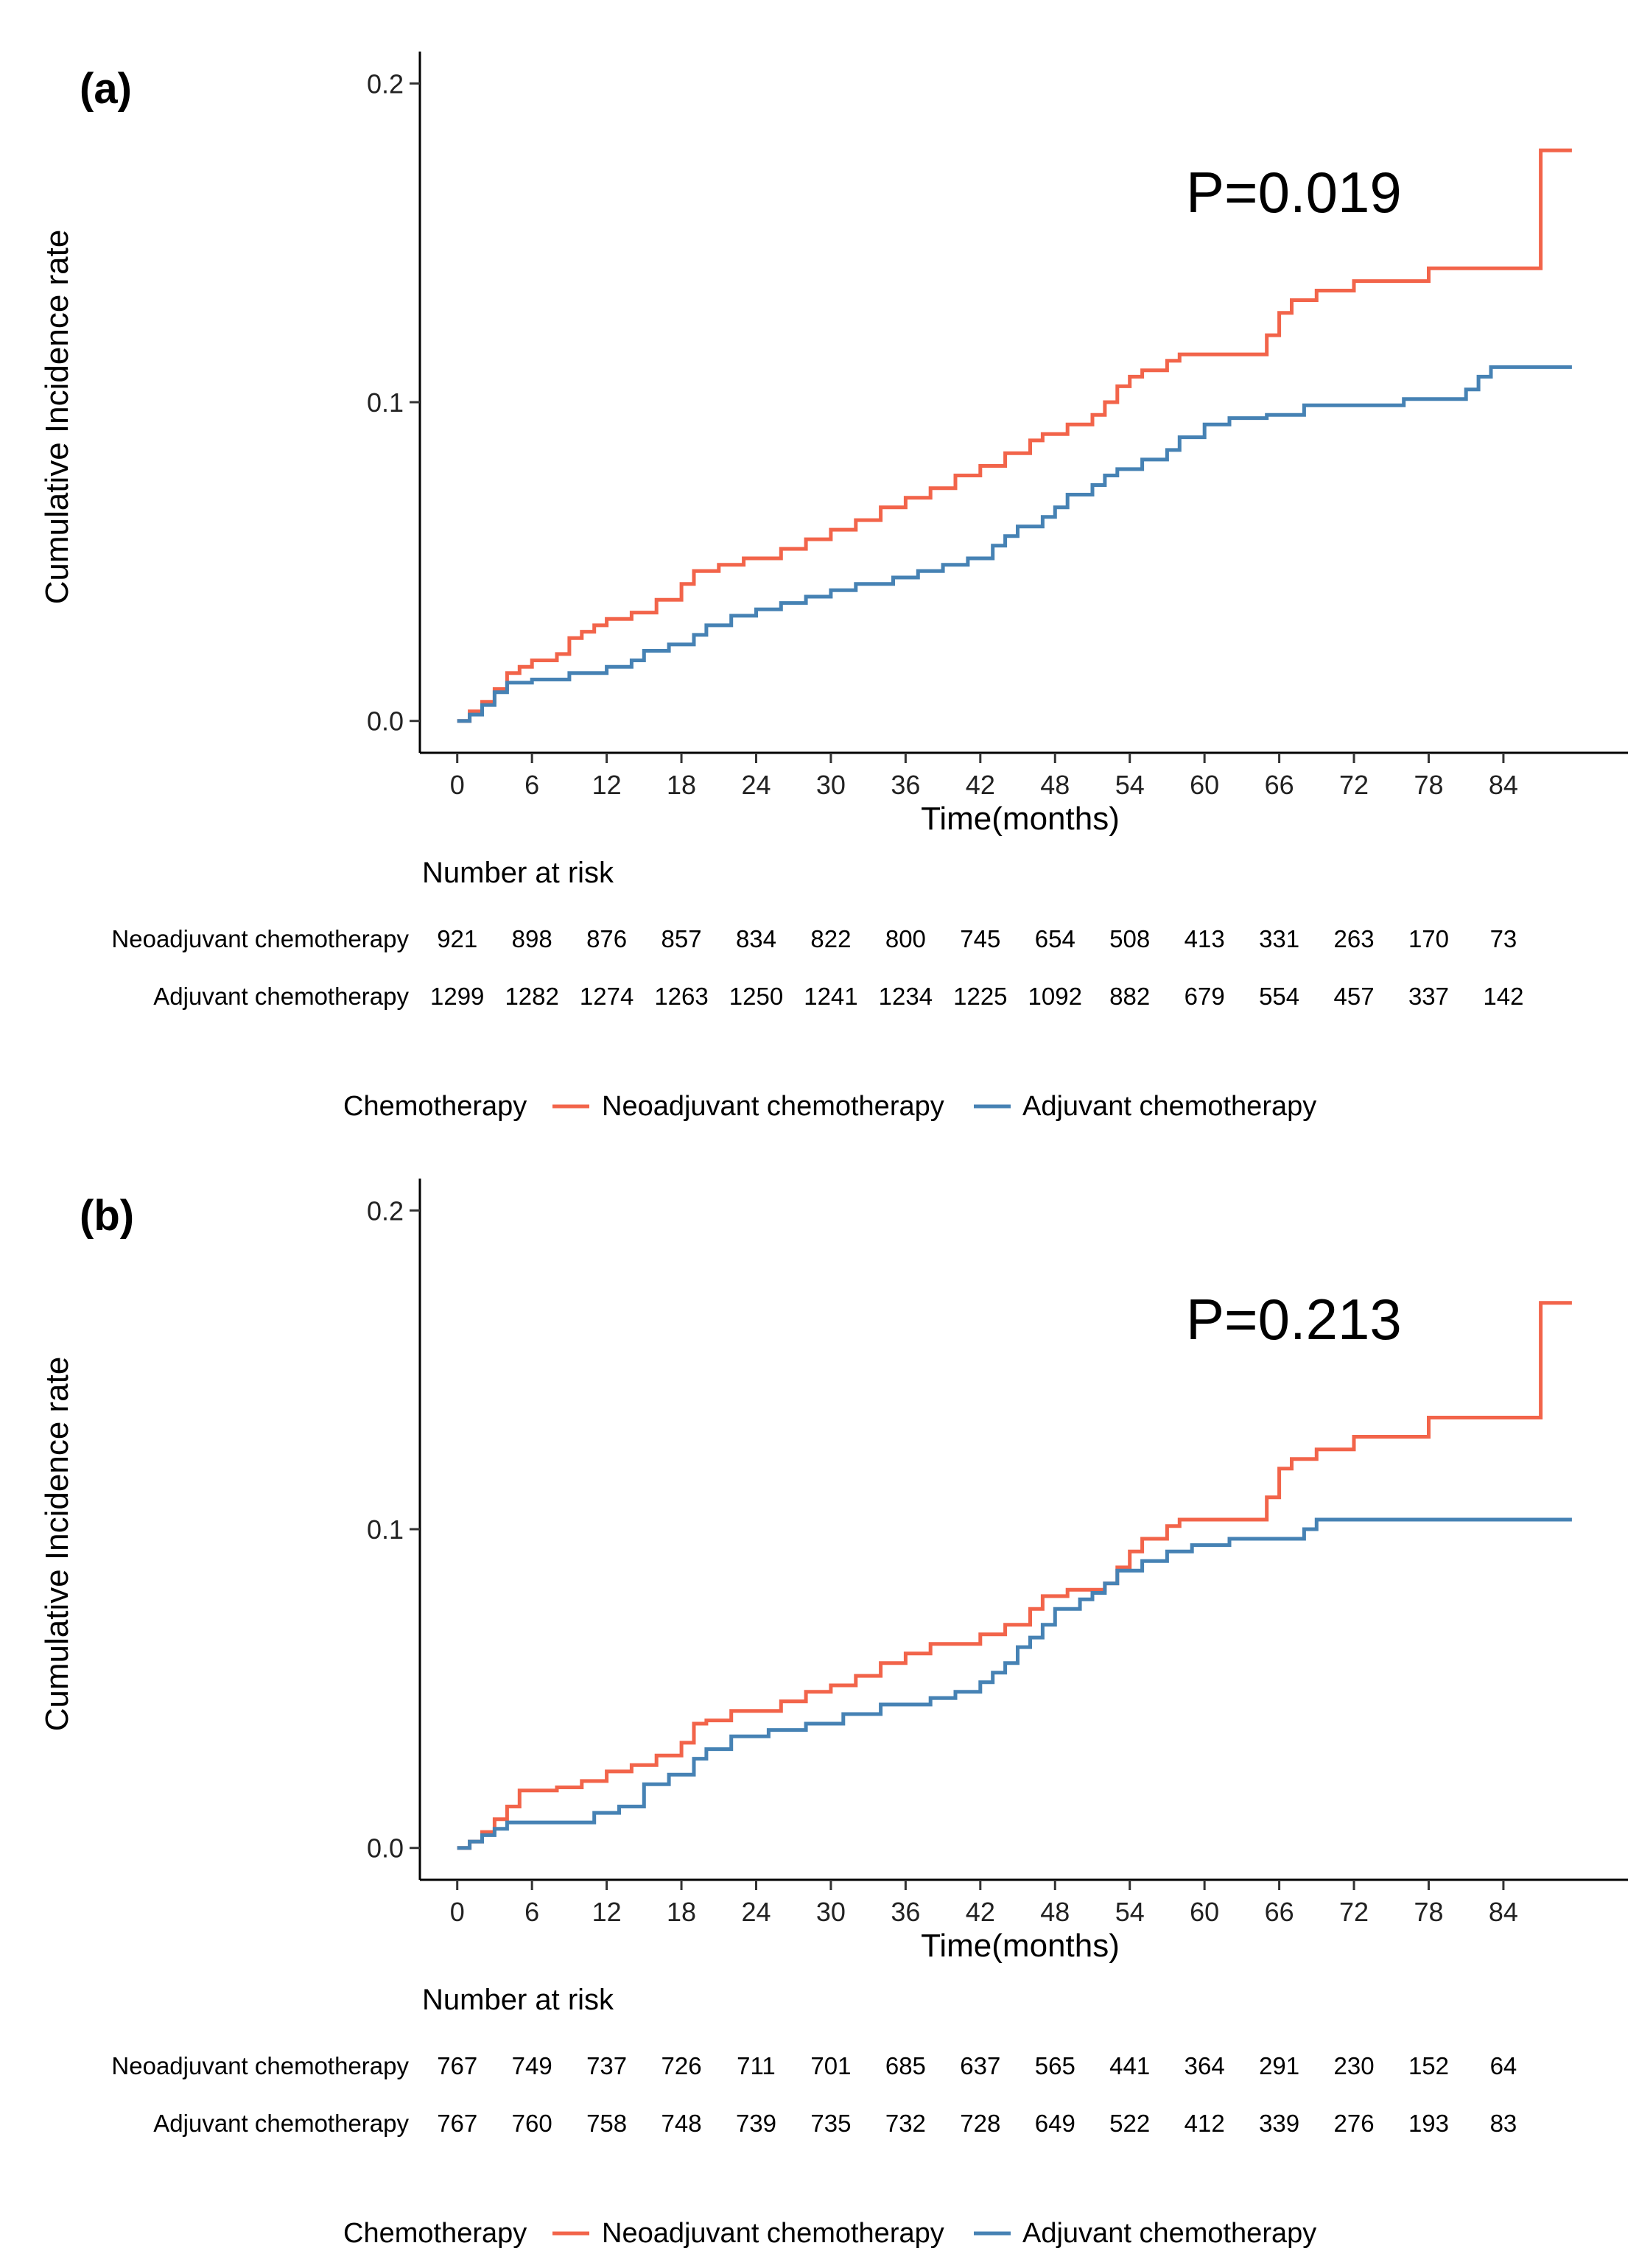  Describe the element at coordinates (260, 2065) in the screenshot. I see `risk-row-label: Neoadjuvant chemotherapy` at that location.